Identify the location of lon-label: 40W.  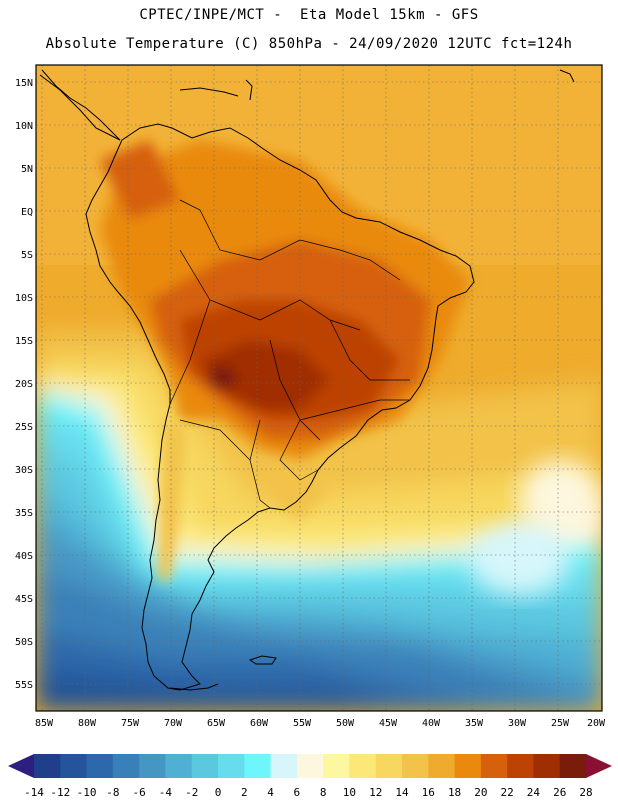
(431, 723).